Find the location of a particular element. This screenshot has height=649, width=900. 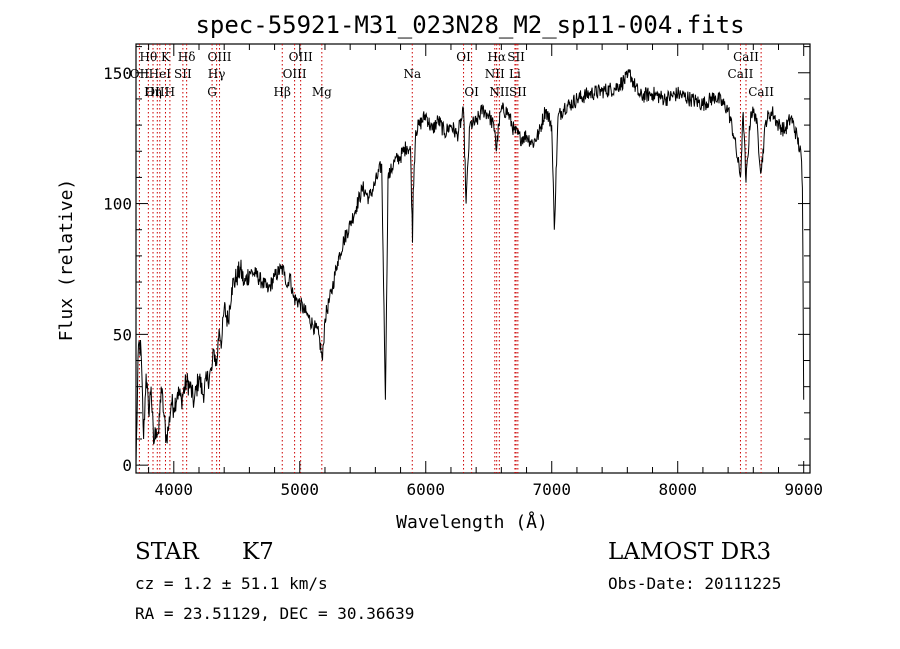

ra-dec-coordinates: RA = 23.51129, DEC = 30.36639 is located at coordinates (274, 613).